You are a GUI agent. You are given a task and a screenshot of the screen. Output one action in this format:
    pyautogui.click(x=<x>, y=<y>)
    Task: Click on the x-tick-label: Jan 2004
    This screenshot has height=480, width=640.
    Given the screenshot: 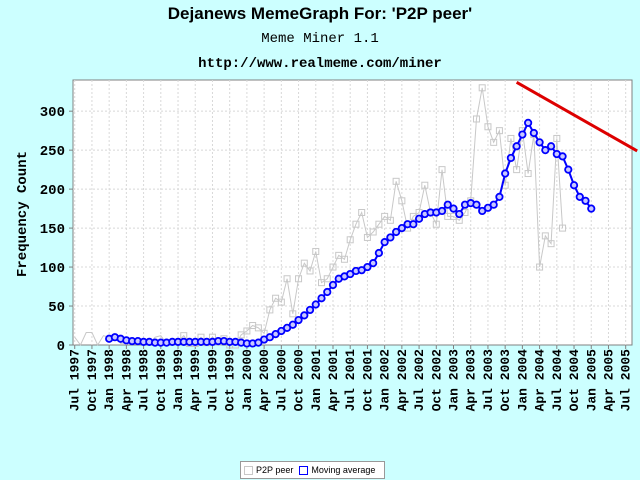 What is the action you would take?
    pyautogui.click(x=522, y=380)
    